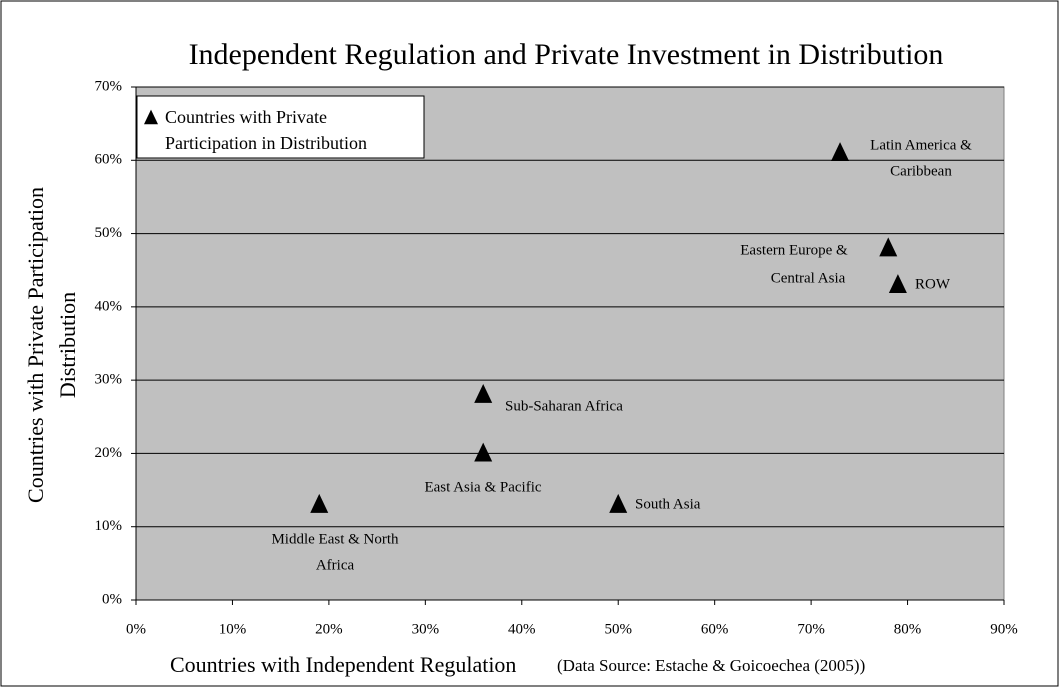  What do you see at coordinates (335, 539) in the screenshot?
I see `point-label: Middle East & North` at bounding box center [335, 539].